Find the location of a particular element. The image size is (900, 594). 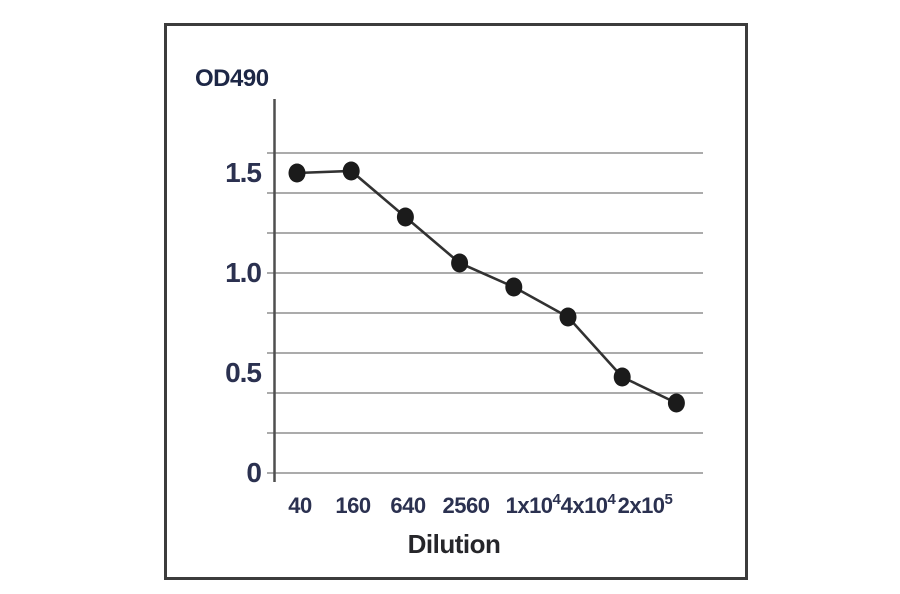

y-tick-label: 0.5 is located at coordinates (243, 372).